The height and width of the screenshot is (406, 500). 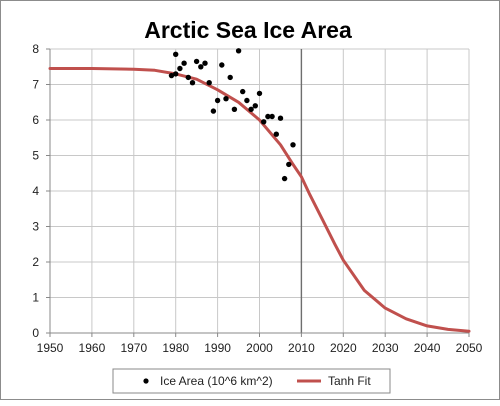 What do you see at coordinates (92, 348) in the screenshot?
I see `x-tick-label: 1960` at bounding box center [92, 348].